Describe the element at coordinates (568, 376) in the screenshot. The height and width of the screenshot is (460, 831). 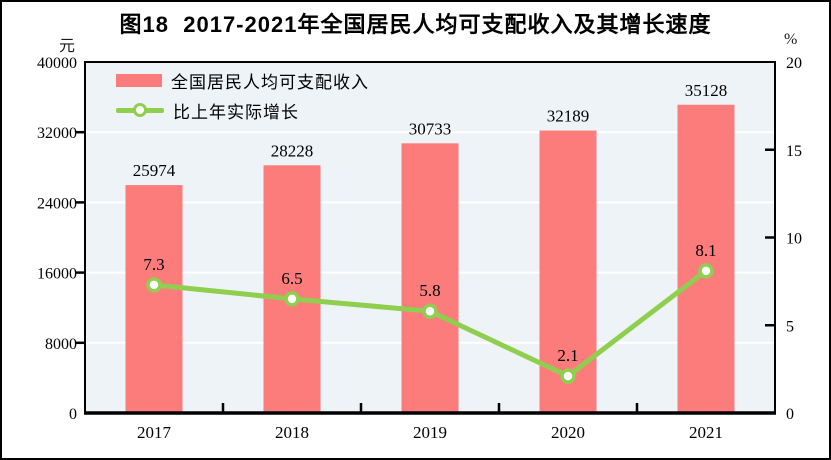
I see `growth-marker-2020` at that location.